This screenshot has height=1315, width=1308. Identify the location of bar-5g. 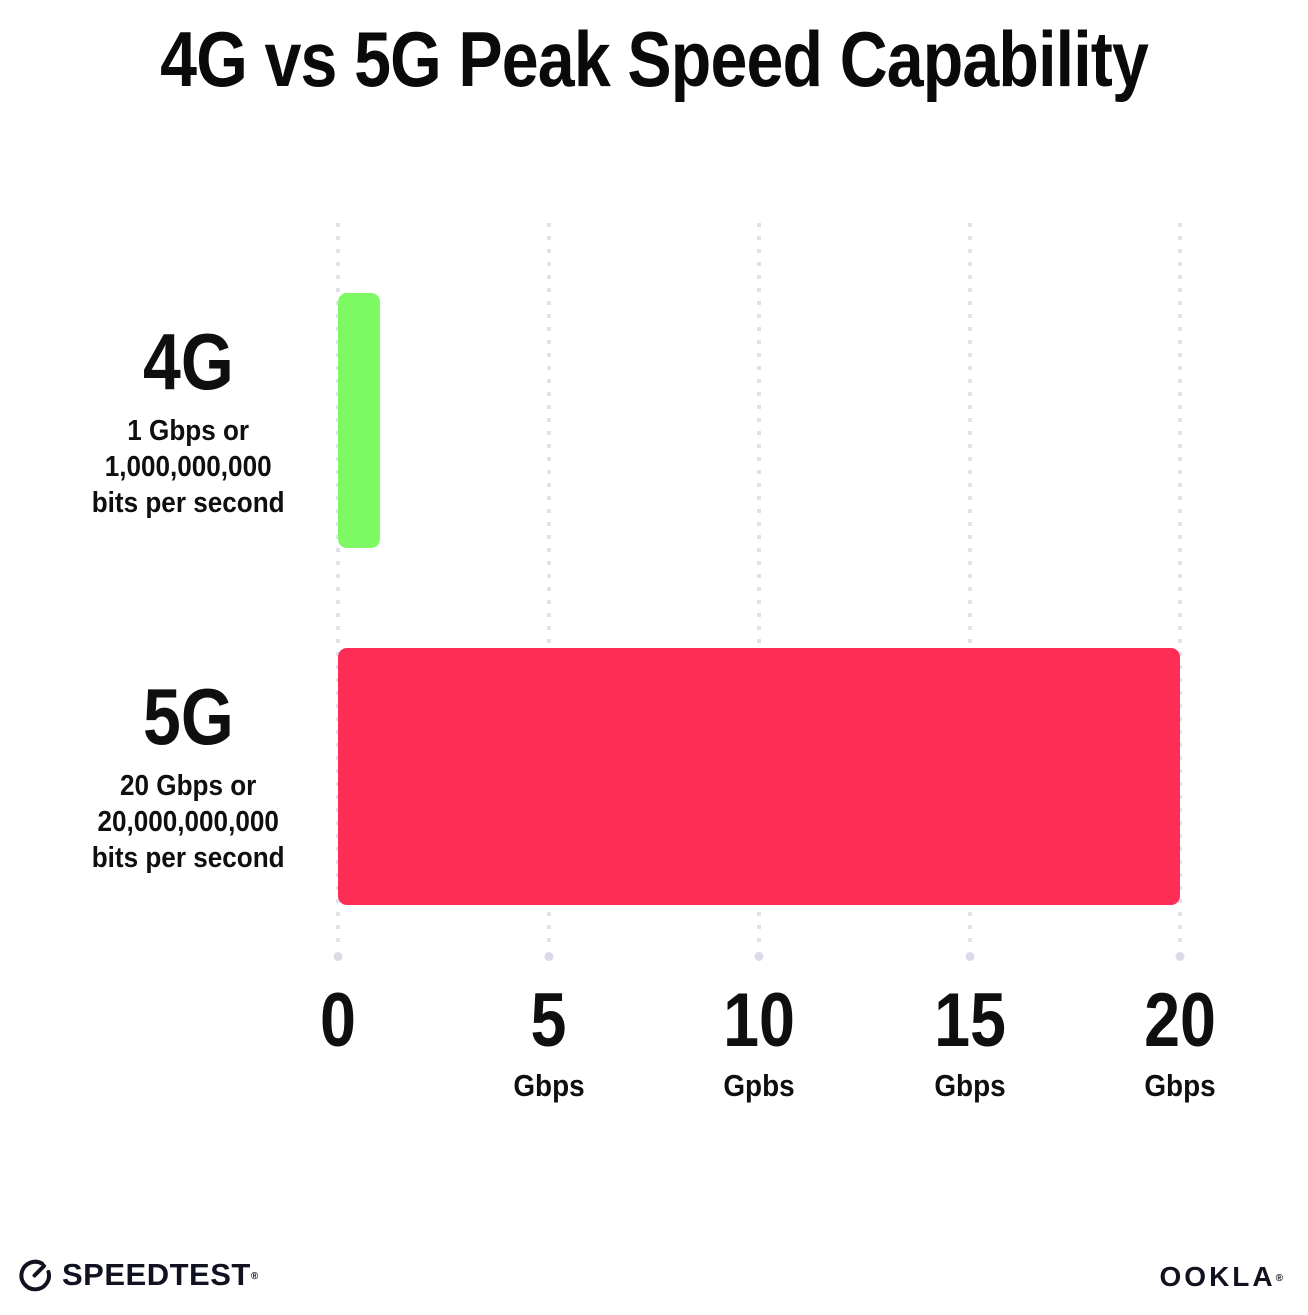
(759, 776).